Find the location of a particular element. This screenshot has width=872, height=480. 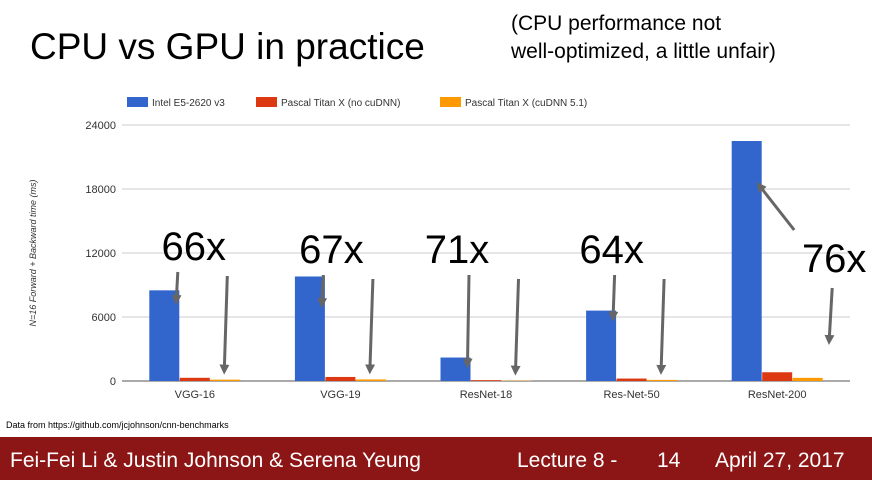

x-tick-label: ResNet-200 is located at coordinates (777, 395).